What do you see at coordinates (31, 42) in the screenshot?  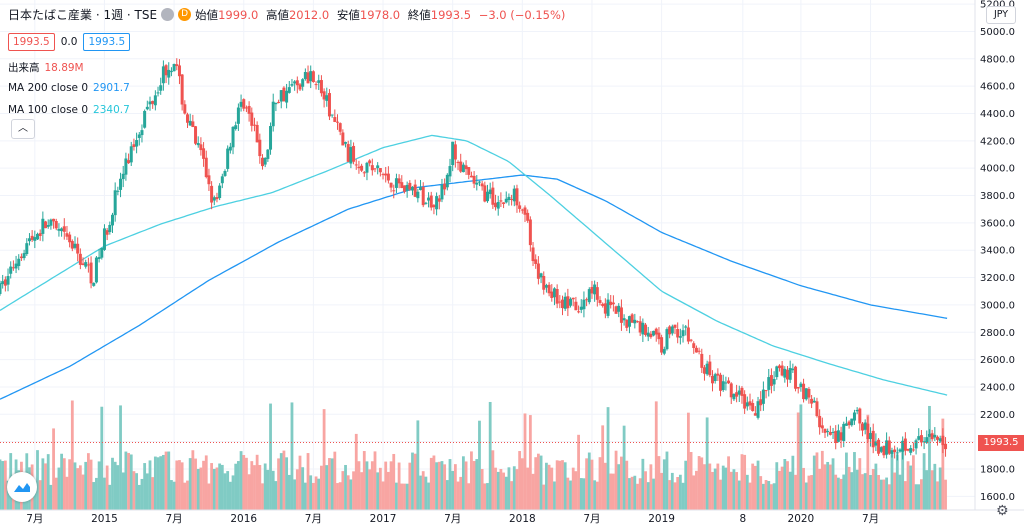 I see `sell-price-button: 1993.5` at bounding box center [31, 42].